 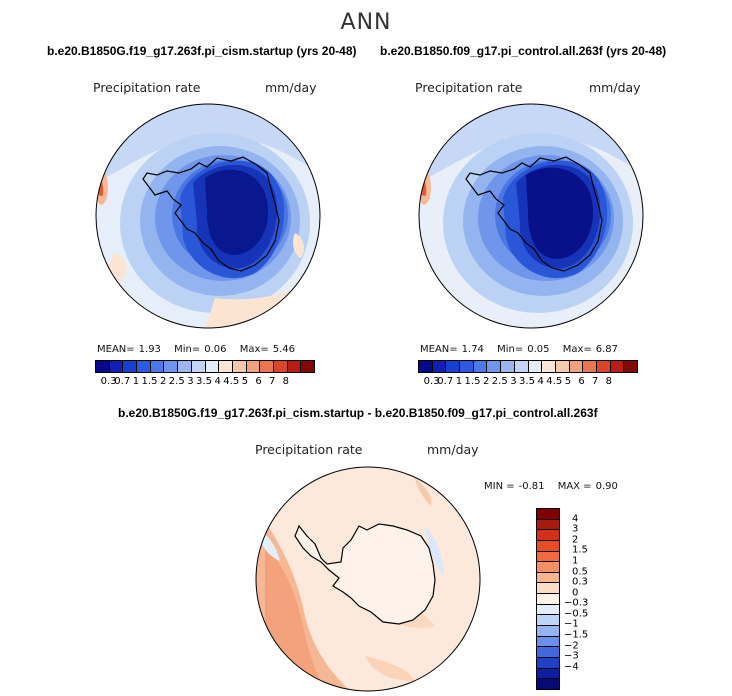 I want to click on colorbar-tick-label: −0.5, so click(x=576, y=614).